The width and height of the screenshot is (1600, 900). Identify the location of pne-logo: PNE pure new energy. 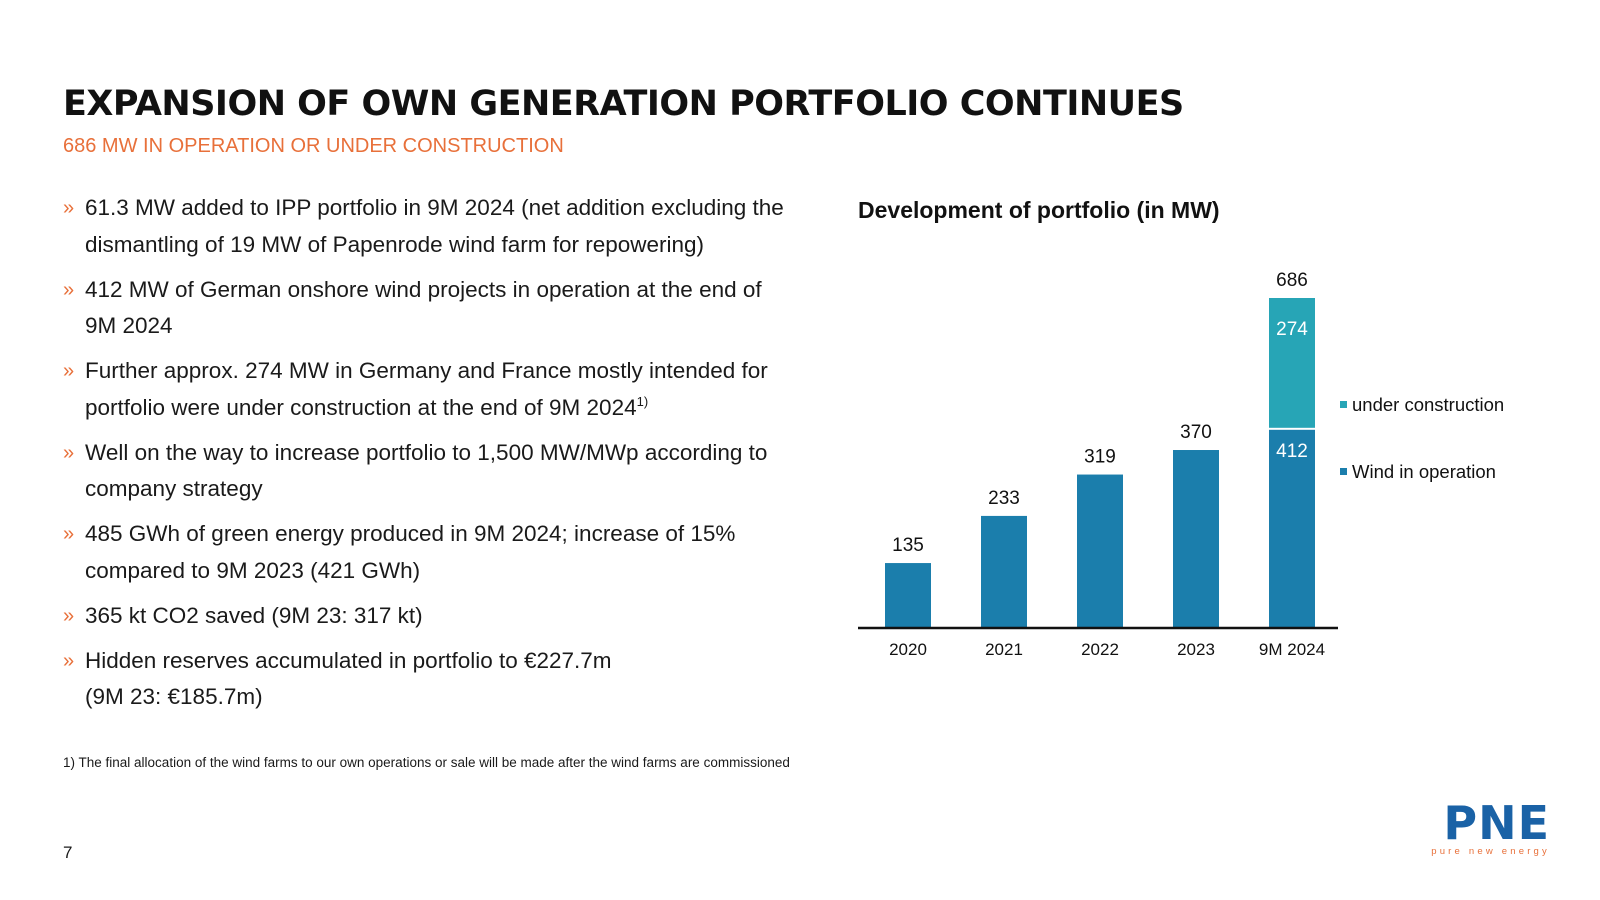
(1485, 835).